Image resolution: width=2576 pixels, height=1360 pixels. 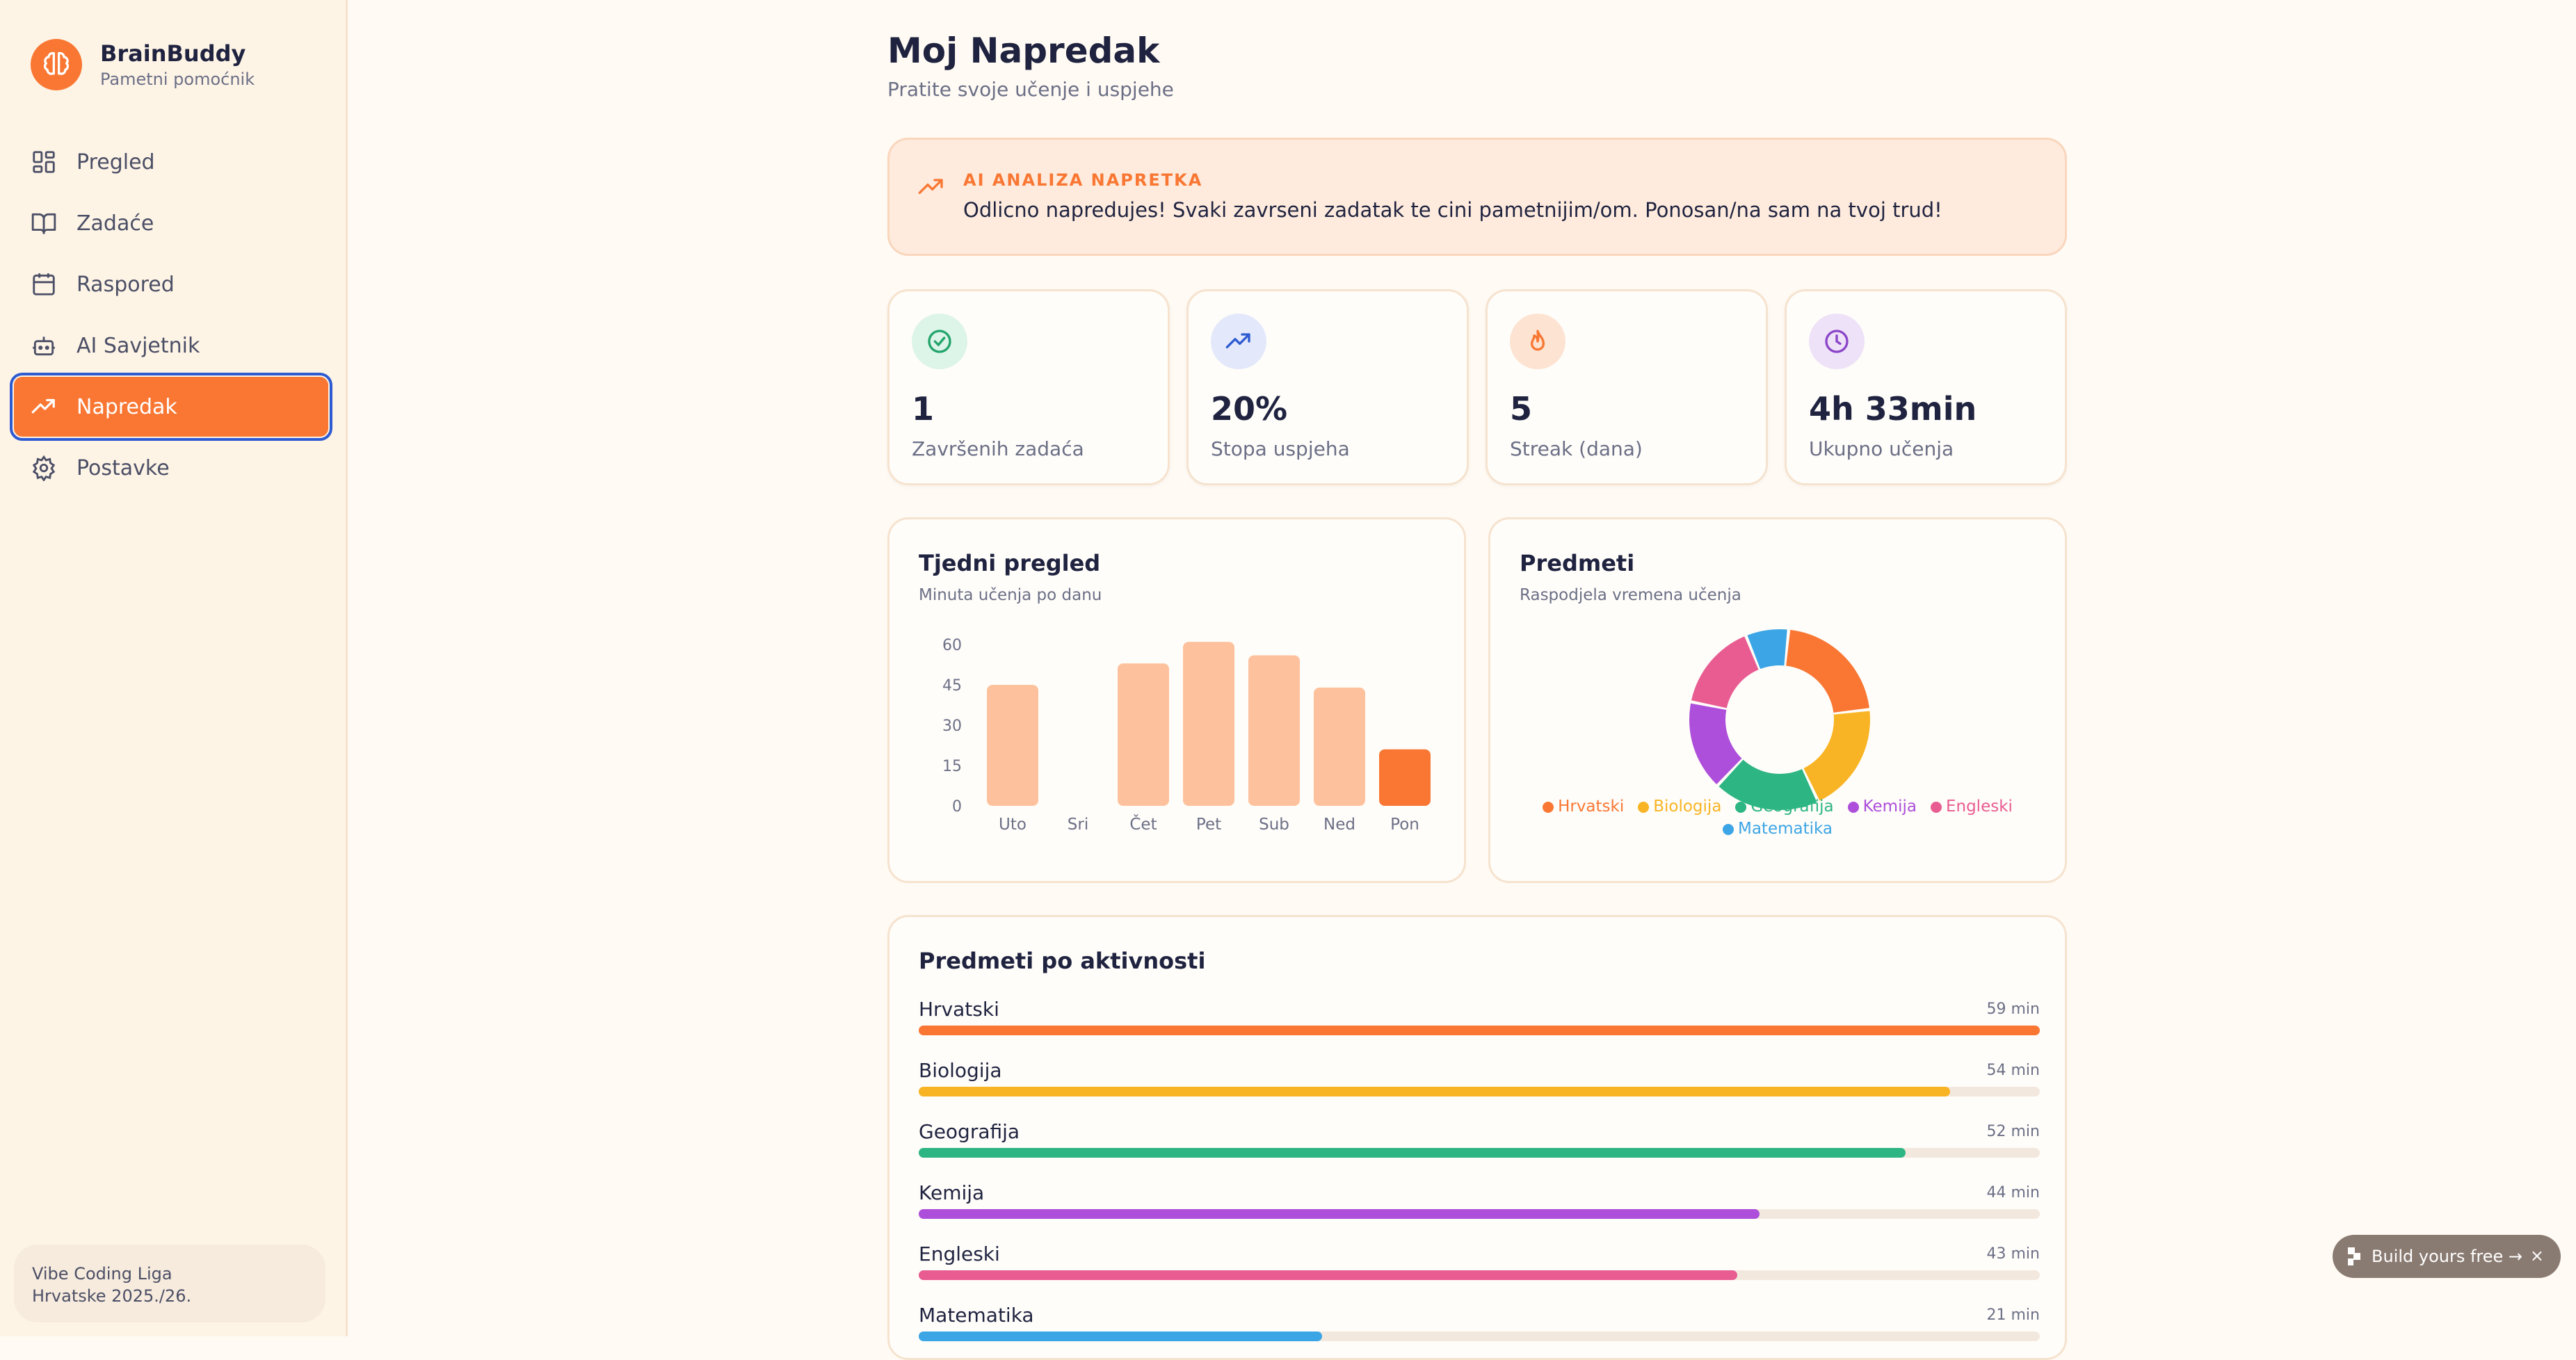 I want to click on sidebar-item-napredak: Napredak, so click(x=171, y=407).